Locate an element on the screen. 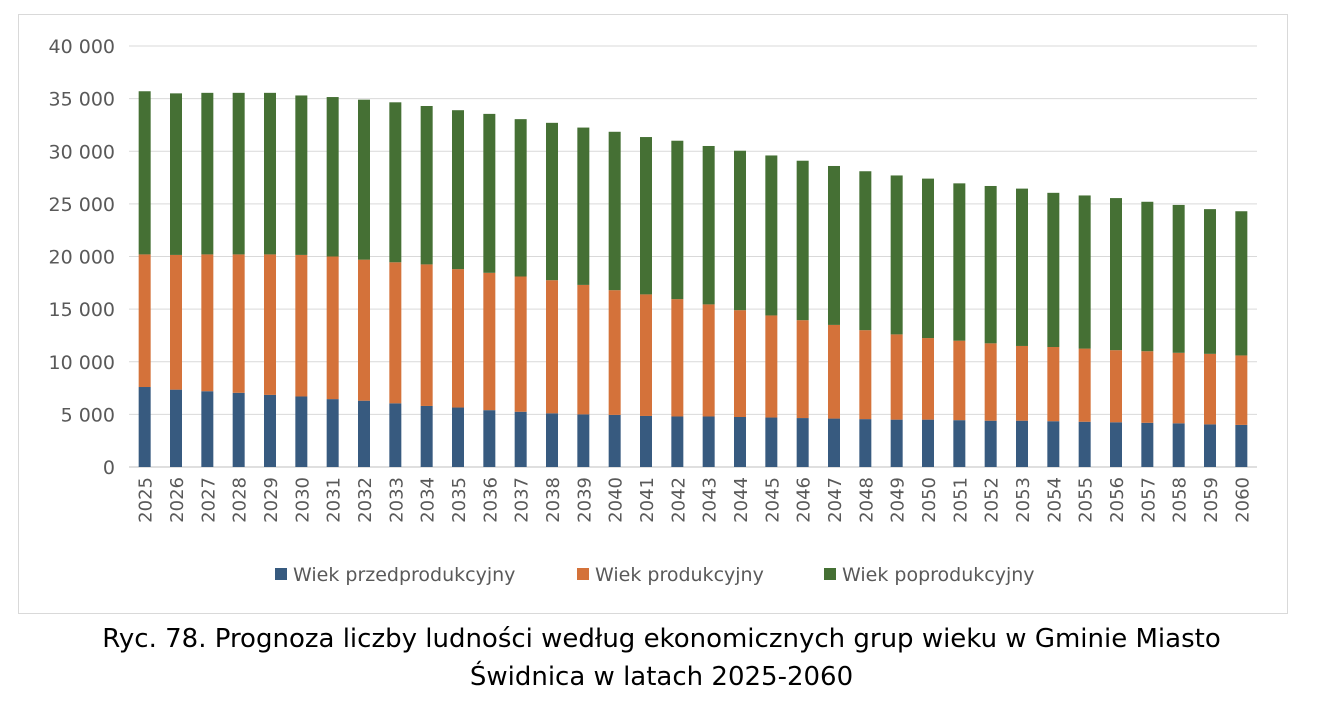 The width and height of the screenshot is (1323, 702). x-tick-label: 2030 is located at coordinates (302, 500).